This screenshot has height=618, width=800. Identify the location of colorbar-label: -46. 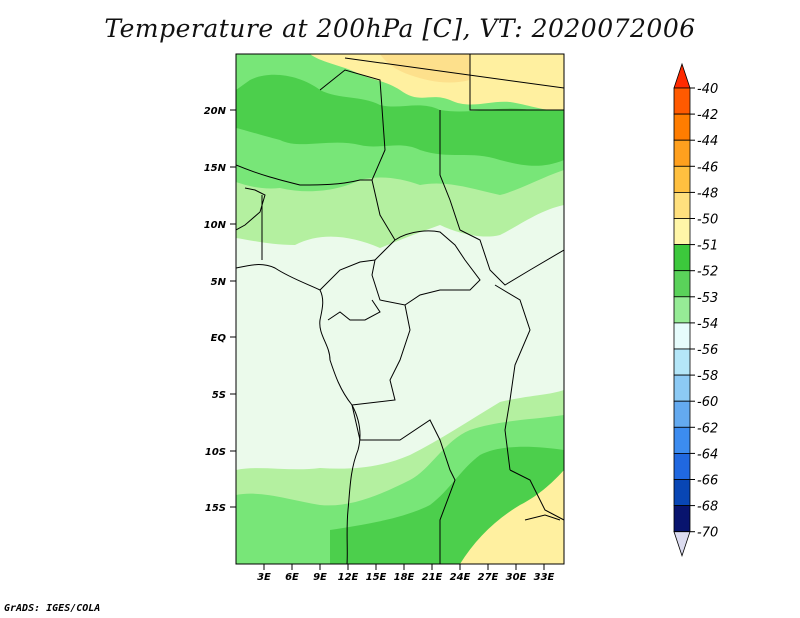
(707, 167).